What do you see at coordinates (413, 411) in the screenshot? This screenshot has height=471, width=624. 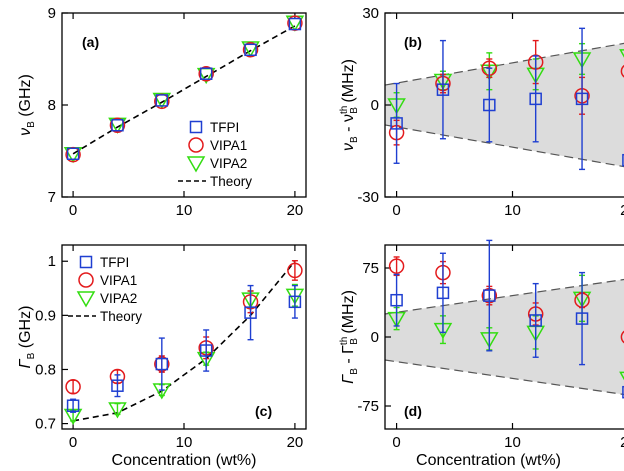 I see `panel-label: (d)` at bounding box center [413, 411].